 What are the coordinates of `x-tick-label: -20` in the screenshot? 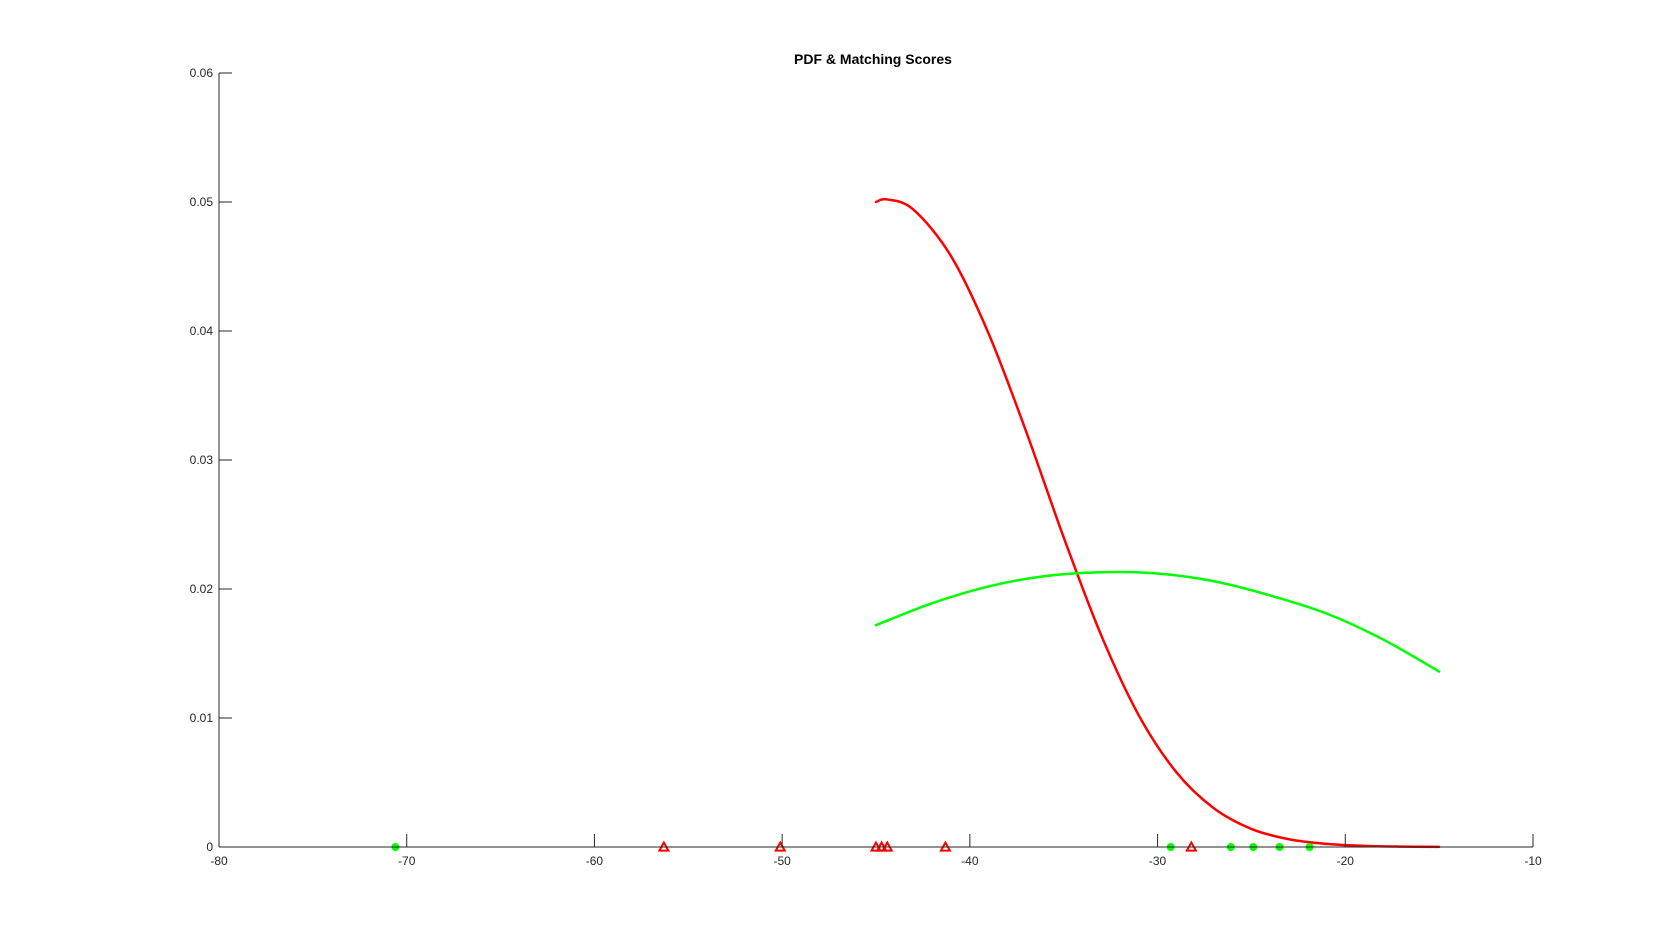 It's located at (1346, 861).